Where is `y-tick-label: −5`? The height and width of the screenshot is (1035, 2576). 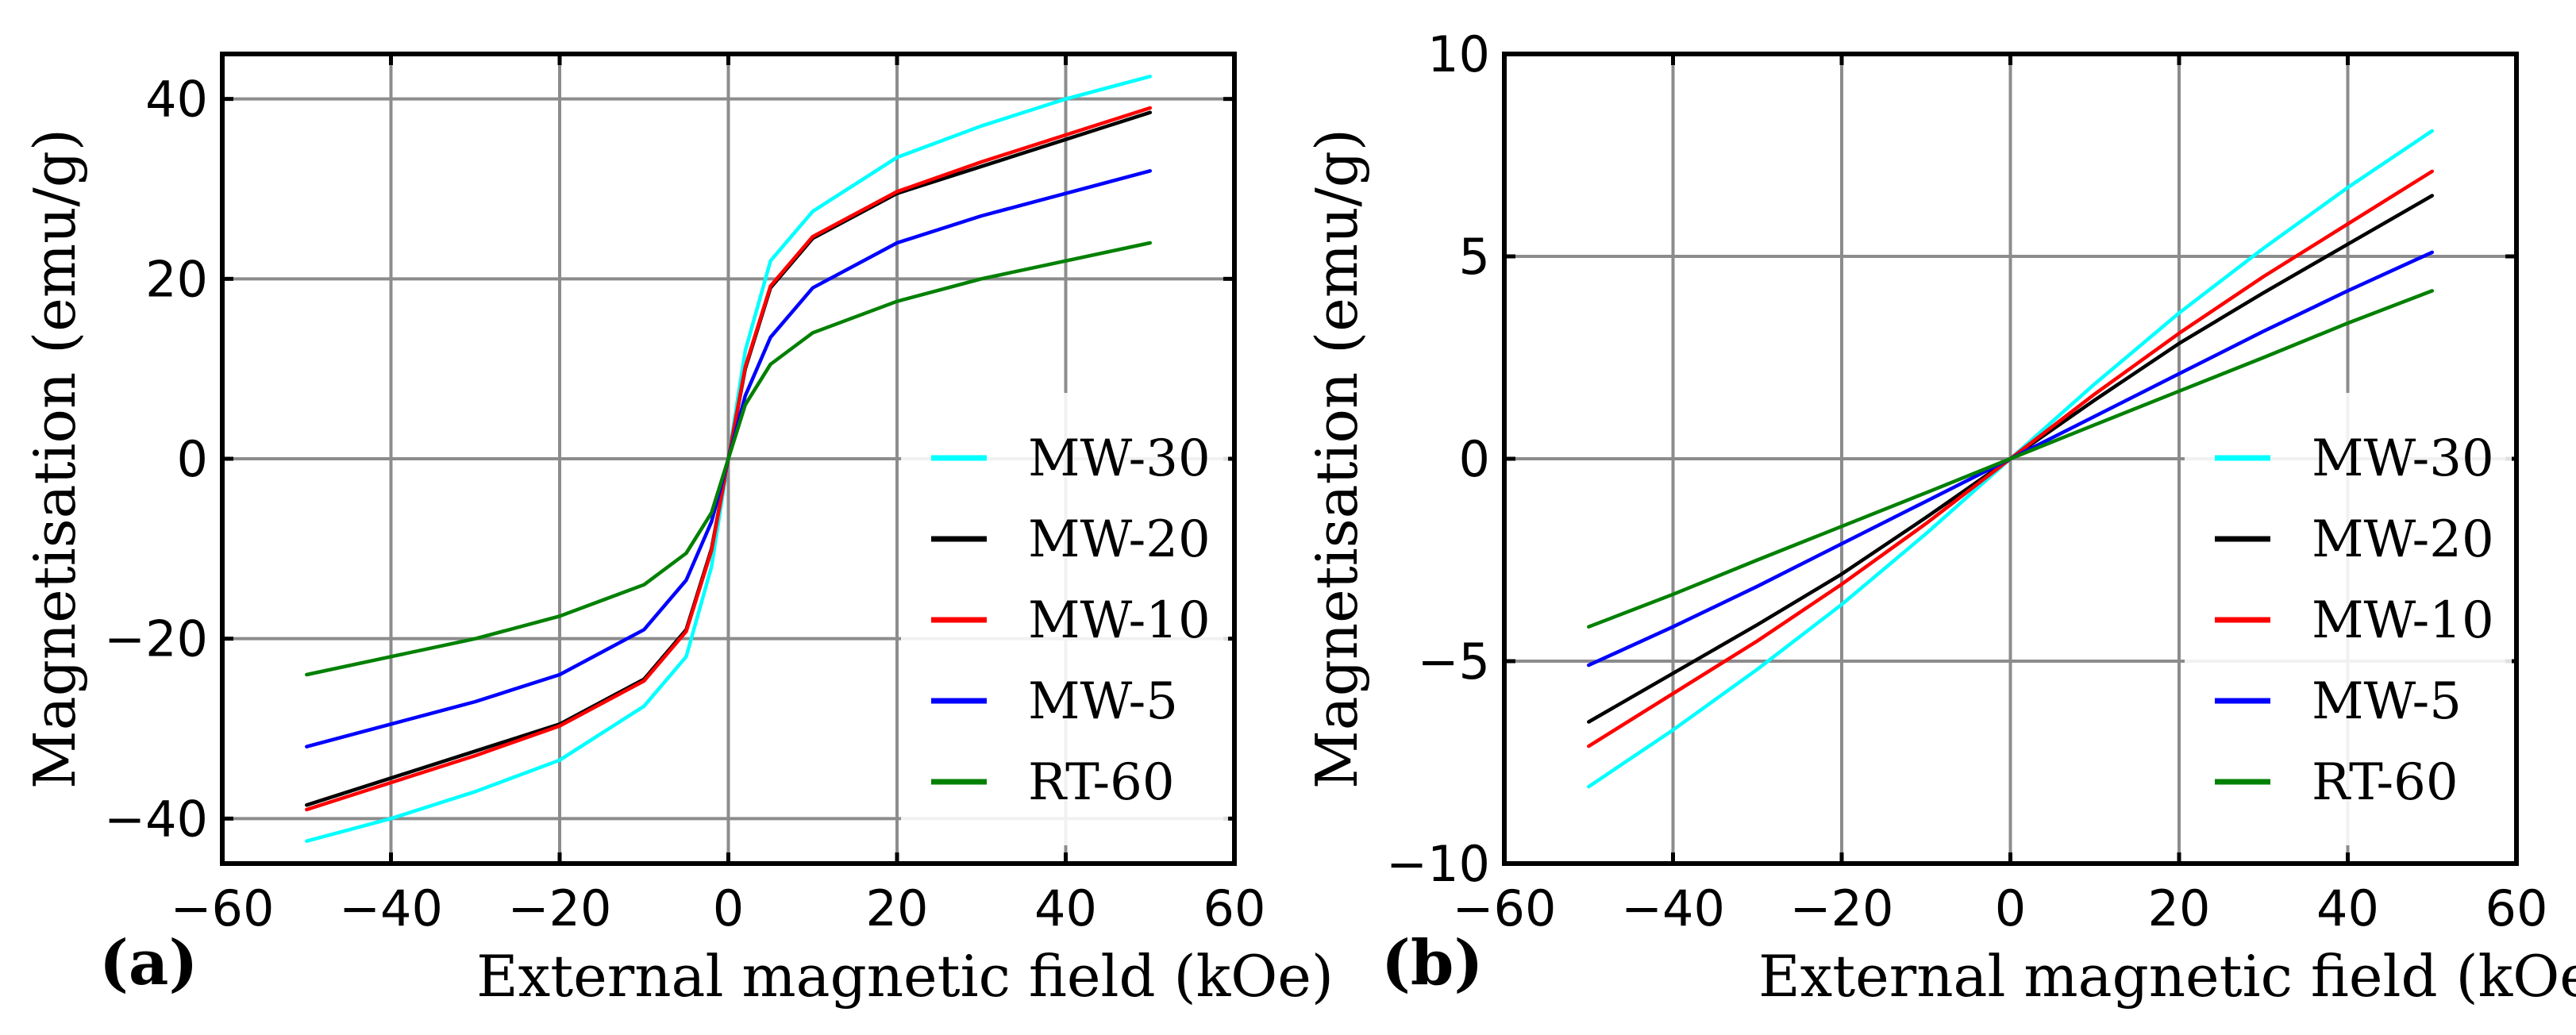
y-tick-label: −5 is located at coordinates (1454, 662).